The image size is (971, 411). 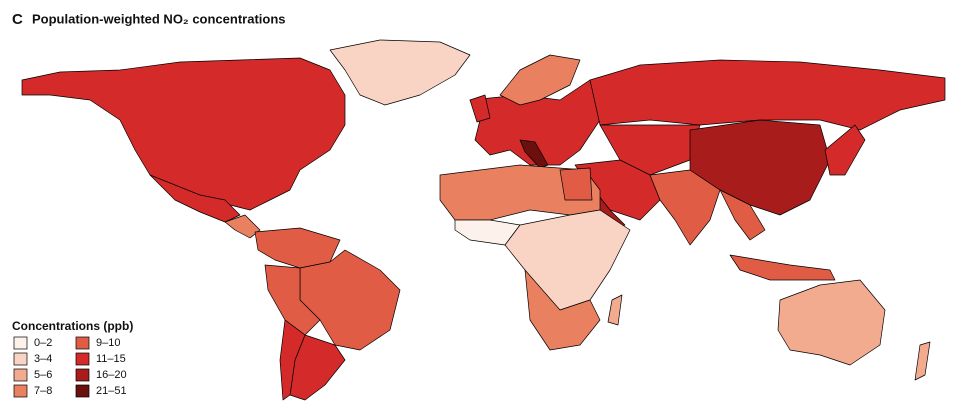 I want to click on legend-label: 5–6, so click(x=43, y=375).